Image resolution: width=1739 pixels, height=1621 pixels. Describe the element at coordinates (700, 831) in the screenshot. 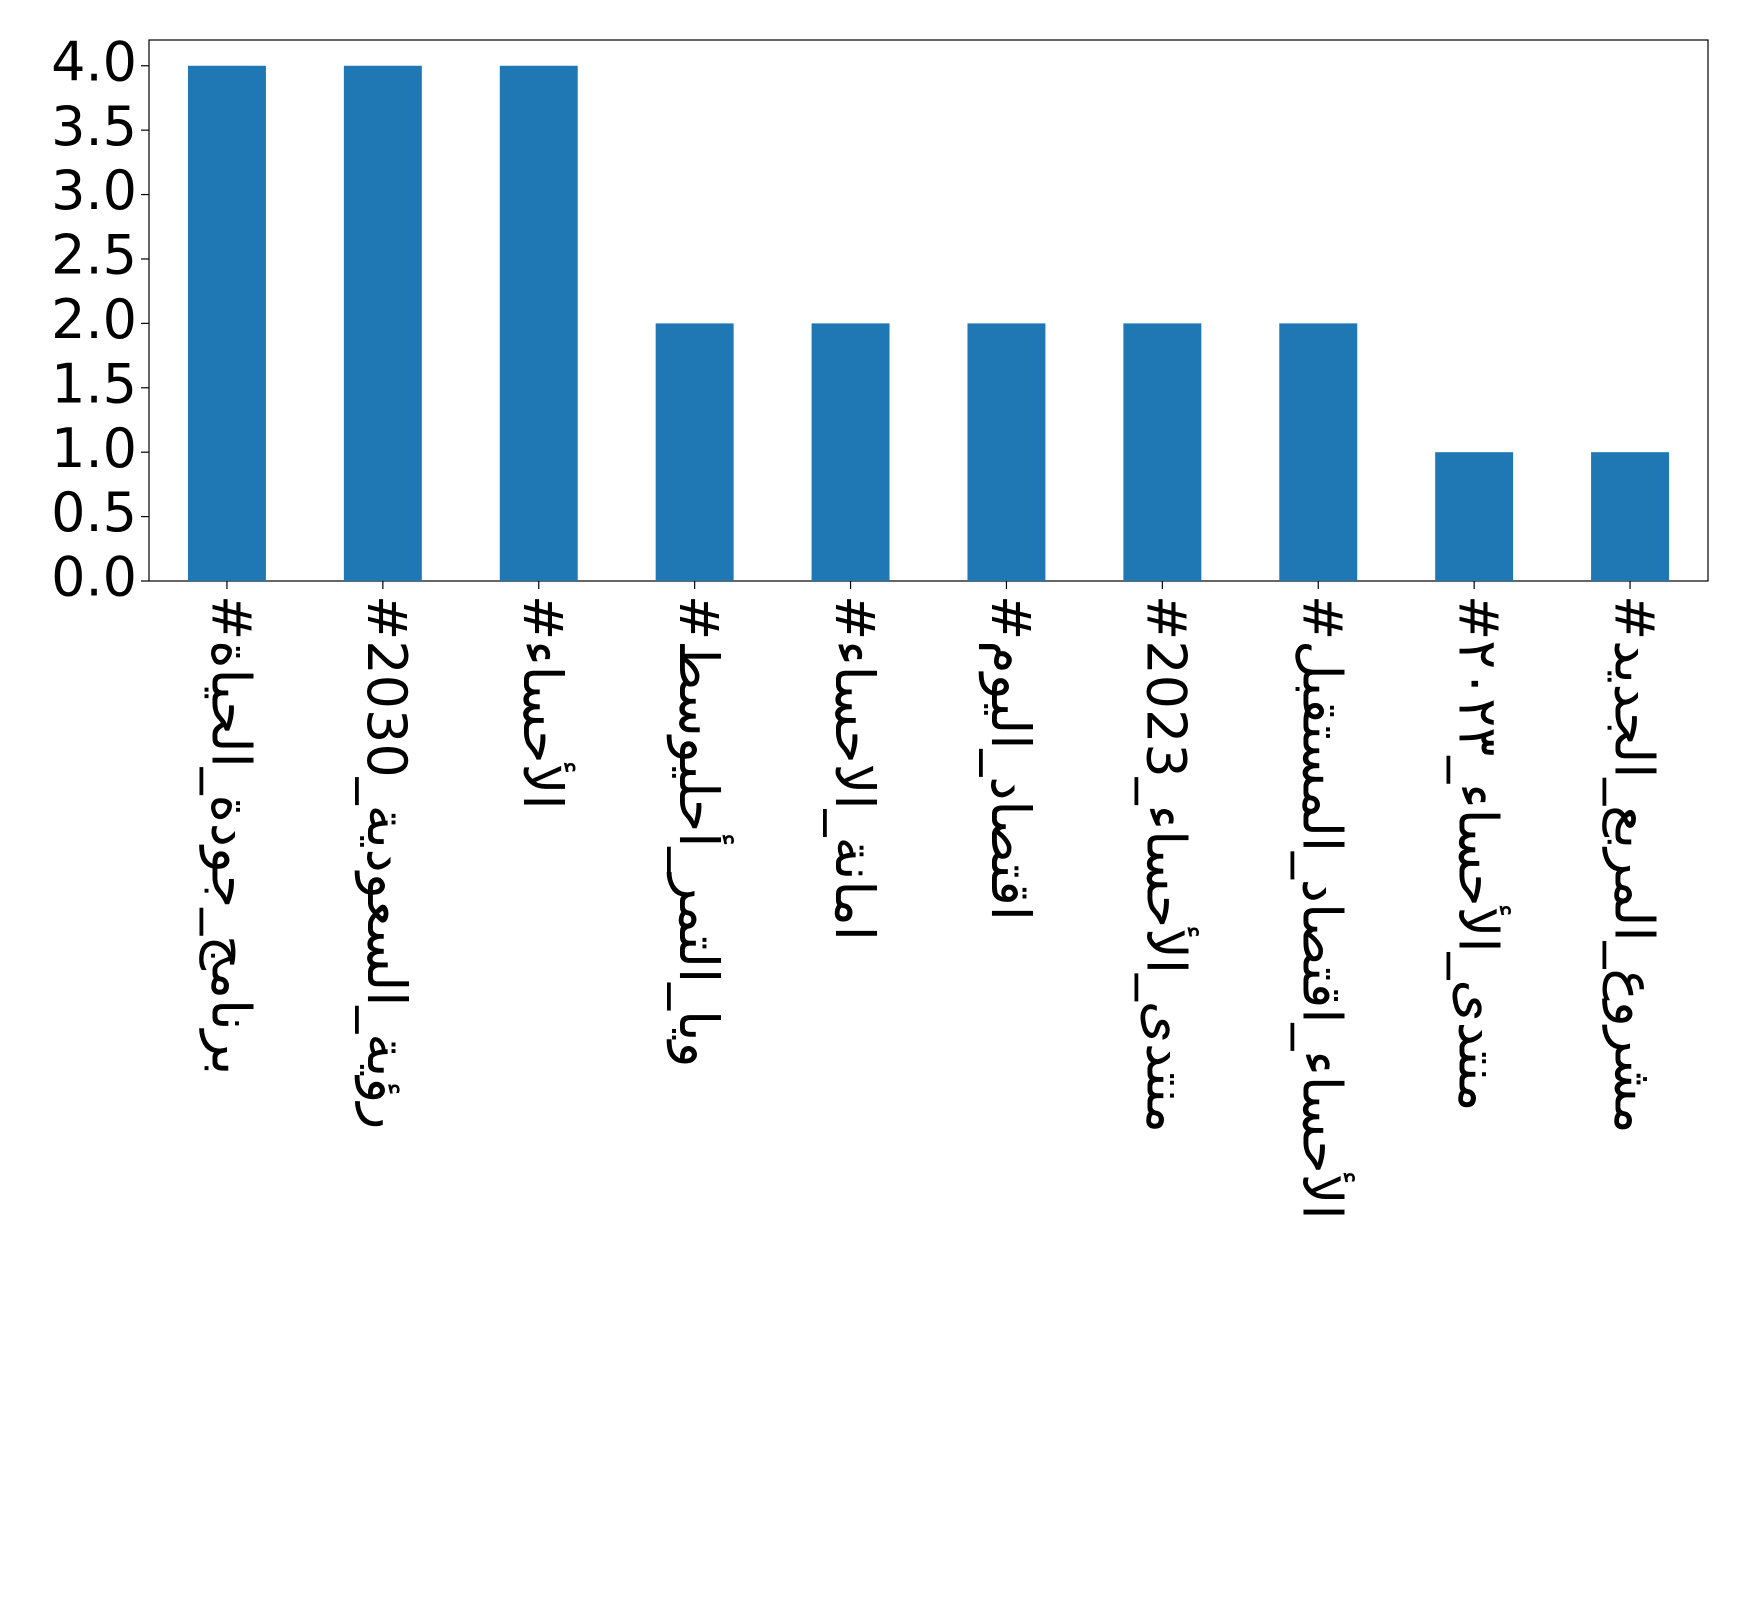

I see `x-tick-label: #ويا_التمر_أحليوسط` at that location.